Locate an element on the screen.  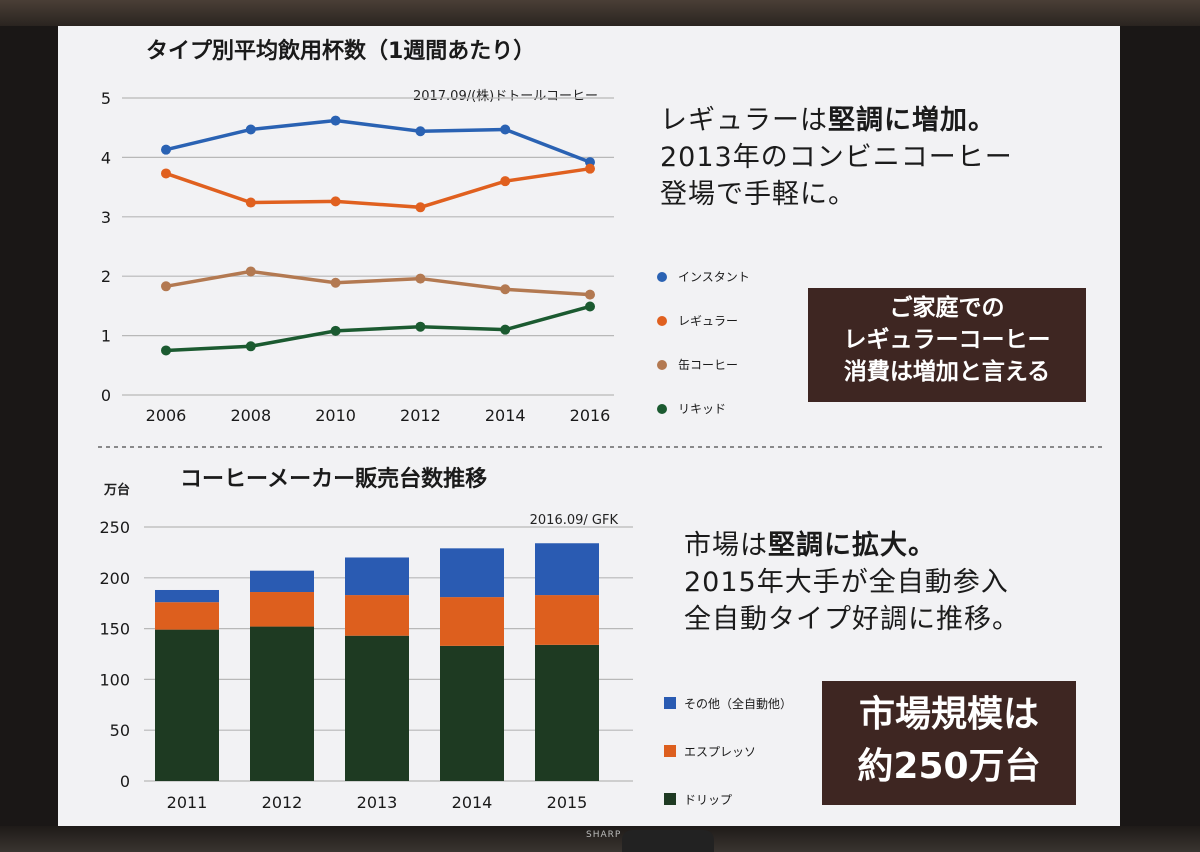
chart2-ytick: 200 is located at coordinates (114, 578).